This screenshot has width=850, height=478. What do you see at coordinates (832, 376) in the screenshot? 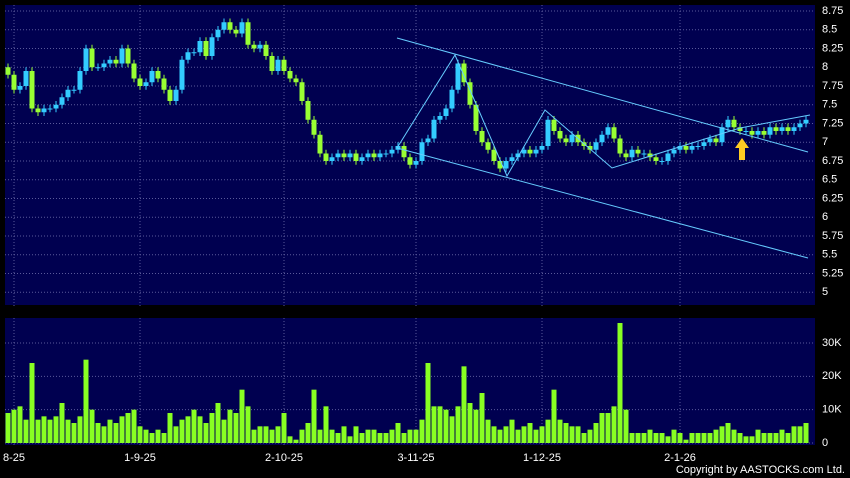
I see `y-tick-label: 20K` at bounding box center [832, 376].